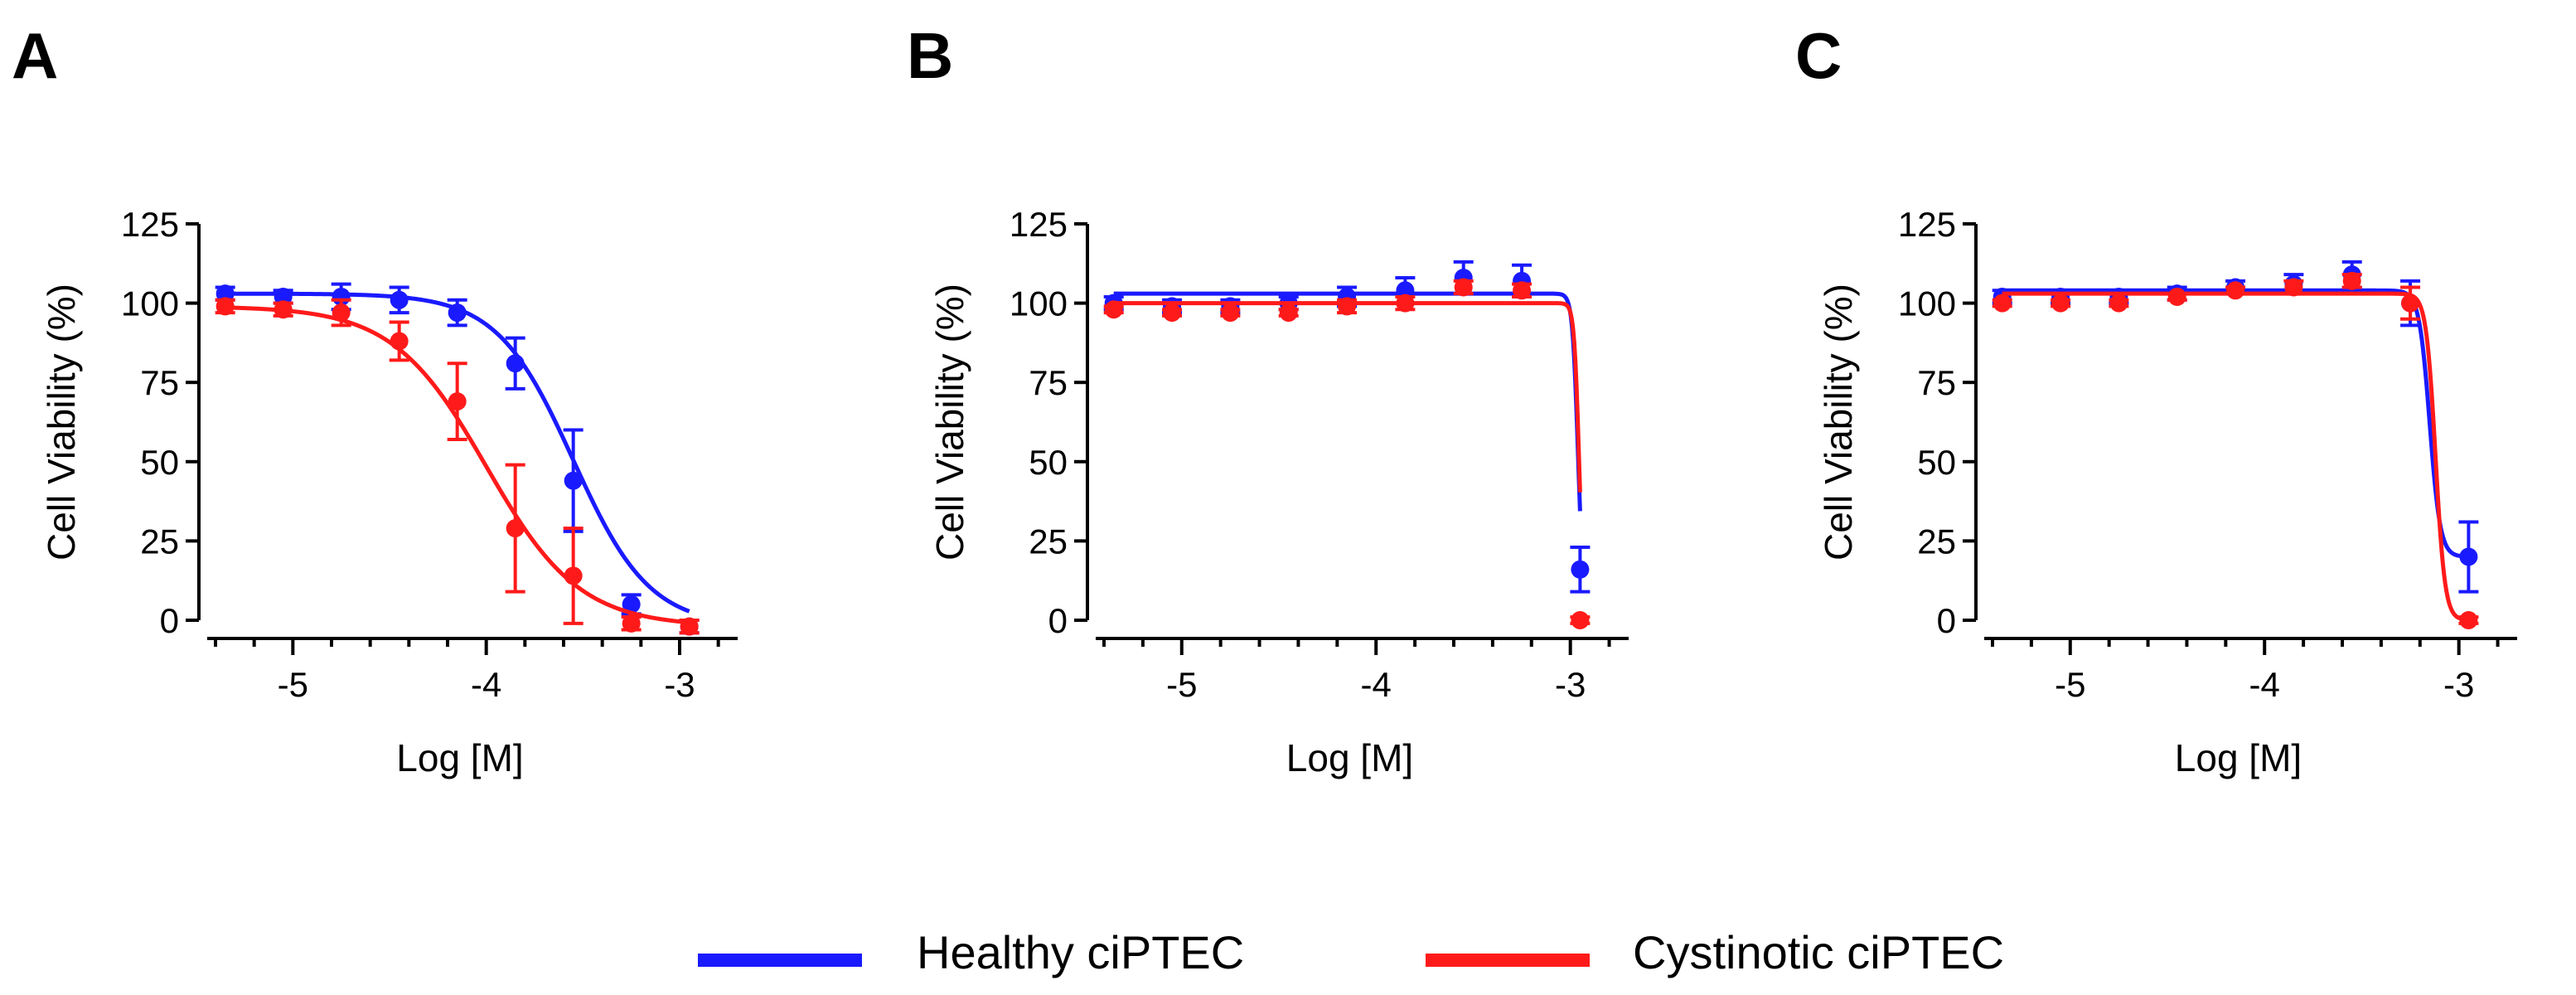 The width and height of the screenshot is (2576, 995). What do you see at coordinates (1818, 952) in the screenshot?
I see `legend-label-cystinotic: Cystinotic ciPTEC` at bounding box center [1818, 952].